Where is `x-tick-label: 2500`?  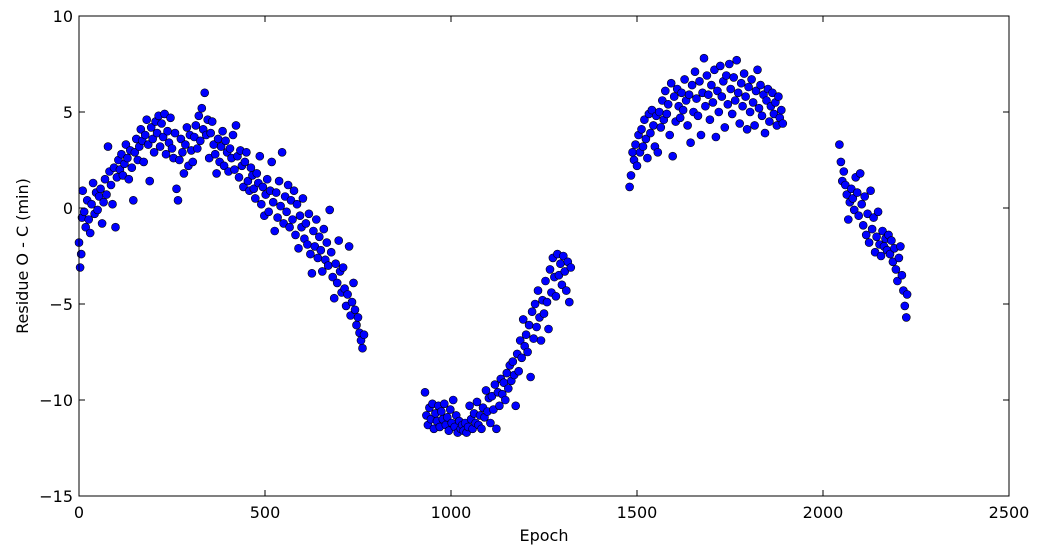 x-tick-label: 2500 is located at coordinates (1009, 512).